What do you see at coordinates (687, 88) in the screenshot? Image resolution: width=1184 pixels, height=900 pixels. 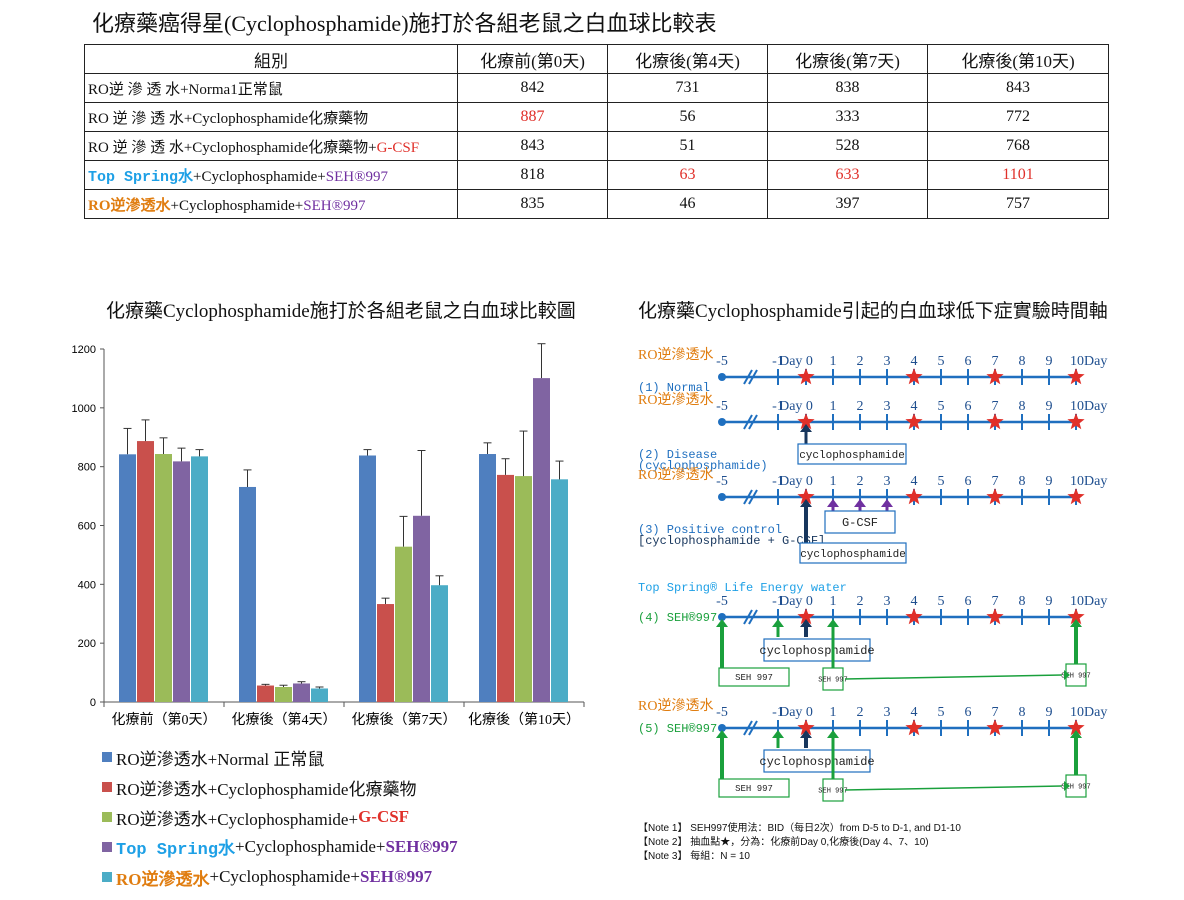 I see `table-cell: 731` at bounding box center [687, 88].